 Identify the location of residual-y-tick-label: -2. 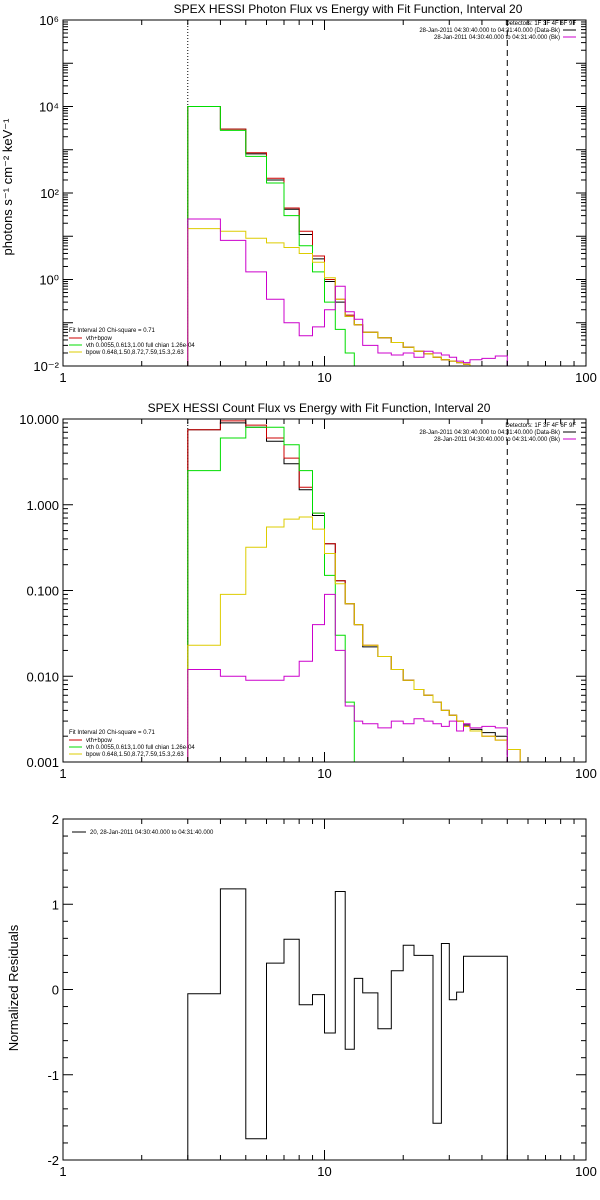
(53, 1160).